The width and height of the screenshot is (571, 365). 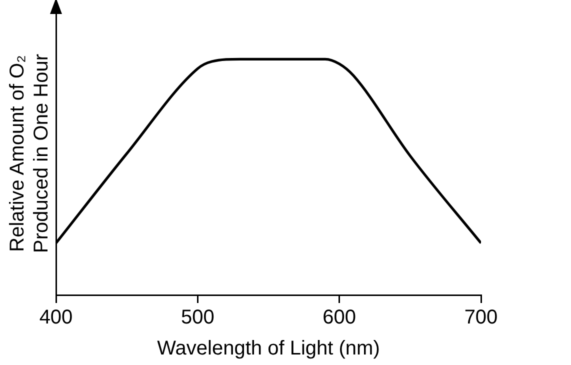 What do you see at coordinates (56, 317) in the screenshot?
I see `x-tick-label: 400` at bounding box center [56, 317].